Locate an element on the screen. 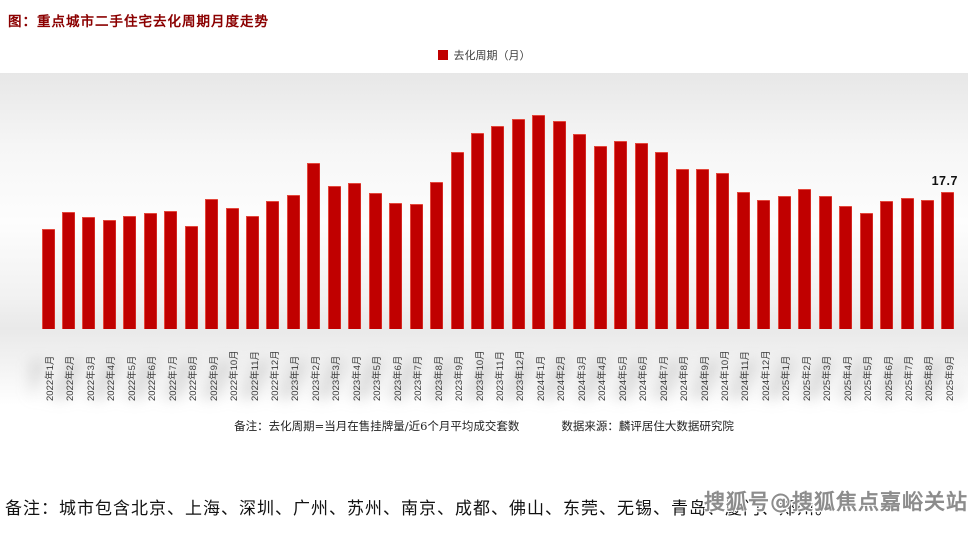  x-axis-label: 2022年9月 is located at coordinates (214, 378).